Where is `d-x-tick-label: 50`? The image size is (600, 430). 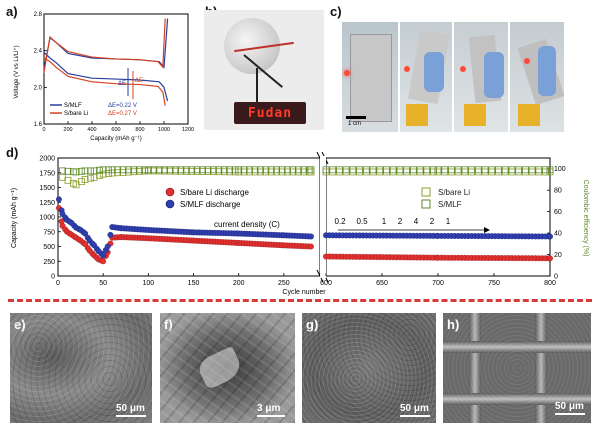 d-x-tick-label: 50 is located at coordinates (103, 283).